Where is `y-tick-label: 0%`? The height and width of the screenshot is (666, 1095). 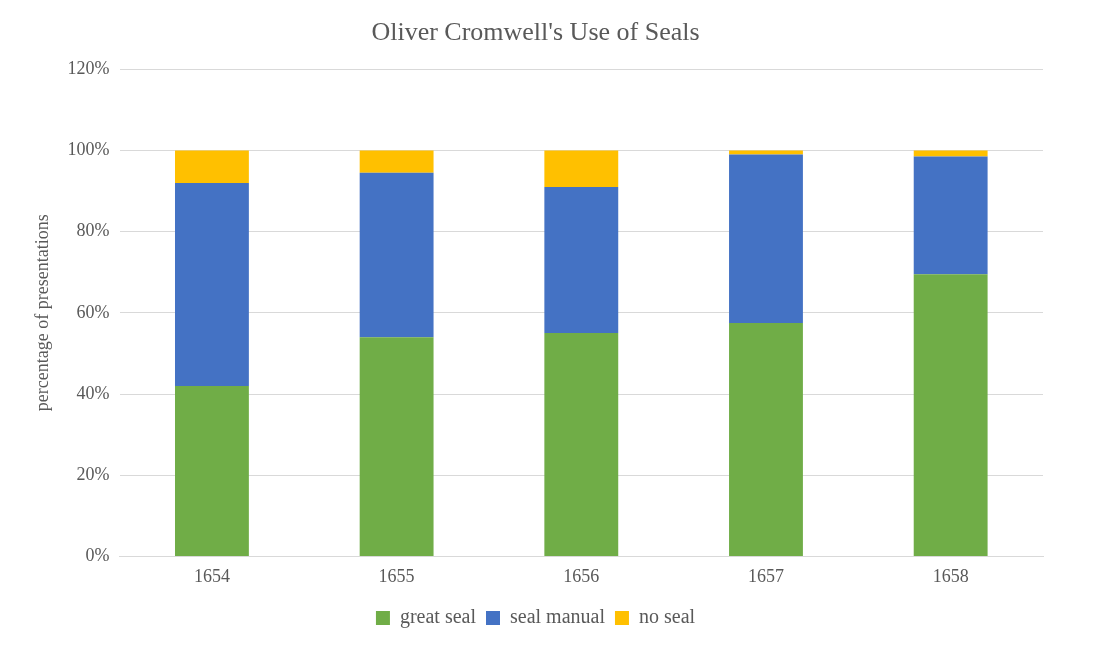
y-tick-label: 0% is located at coordinates (97, 555).